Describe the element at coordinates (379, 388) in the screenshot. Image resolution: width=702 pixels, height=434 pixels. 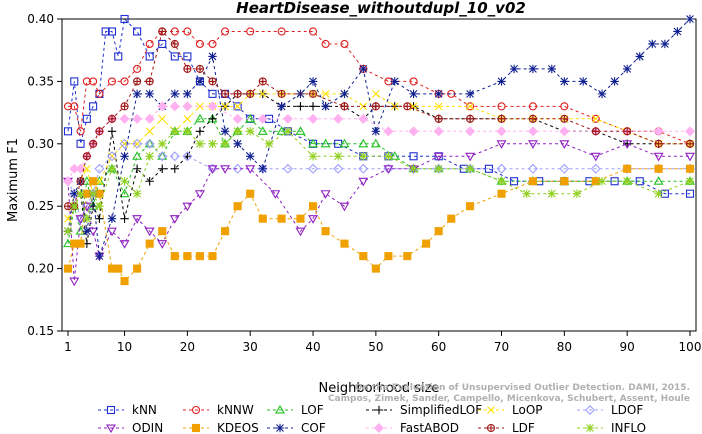
I see `x-axis-label: Neighborhood size` at that location.